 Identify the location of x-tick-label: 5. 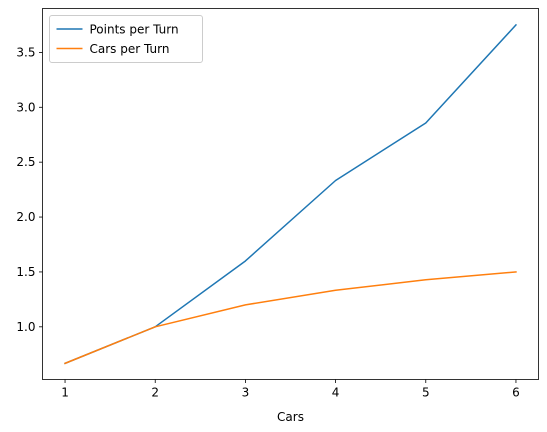
(426, 393).